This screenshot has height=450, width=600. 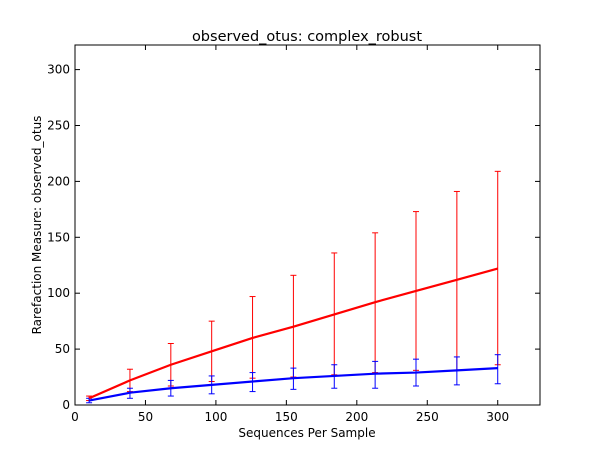 What do you see at coordinates (66, 405) in the screenshot?
I see `y-tick-label: 0` at bounding box center [66, 405].